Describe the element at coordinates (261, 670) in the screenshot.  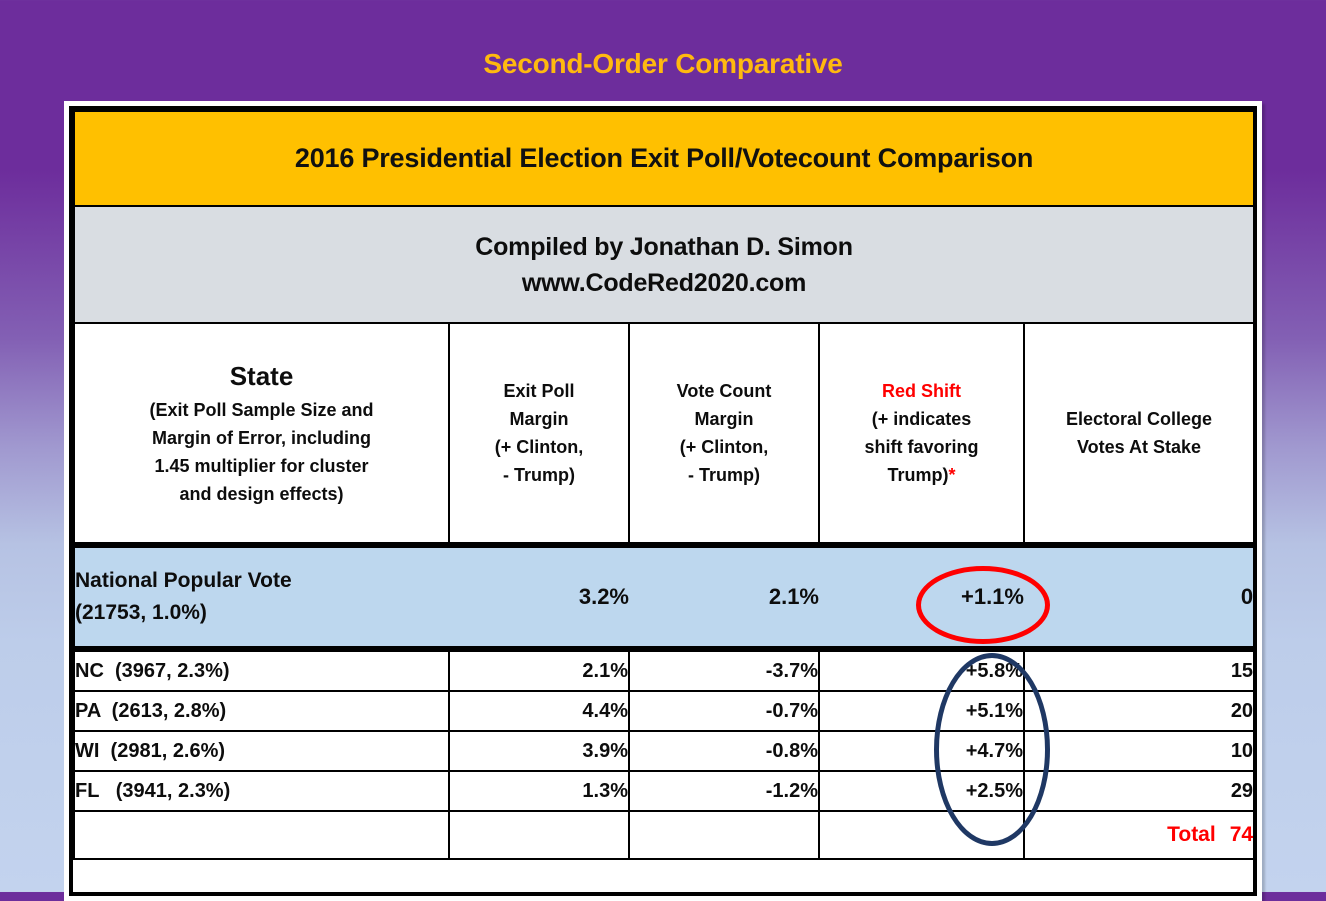
I see `row-state: NC (3967, 2.3%)` at that location.